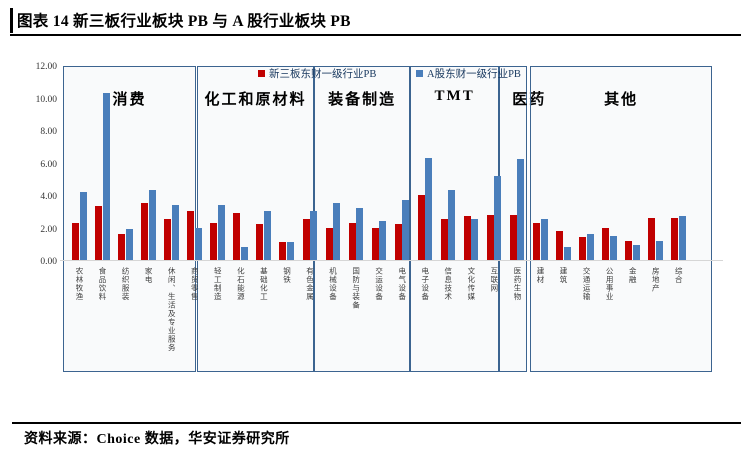 The width and height of the screenshot is (752, 469). What do you see at coordinates (46, 99) in the screenshot?
I see `y-tick-label: 10.00` at bounding box center [46, 99].